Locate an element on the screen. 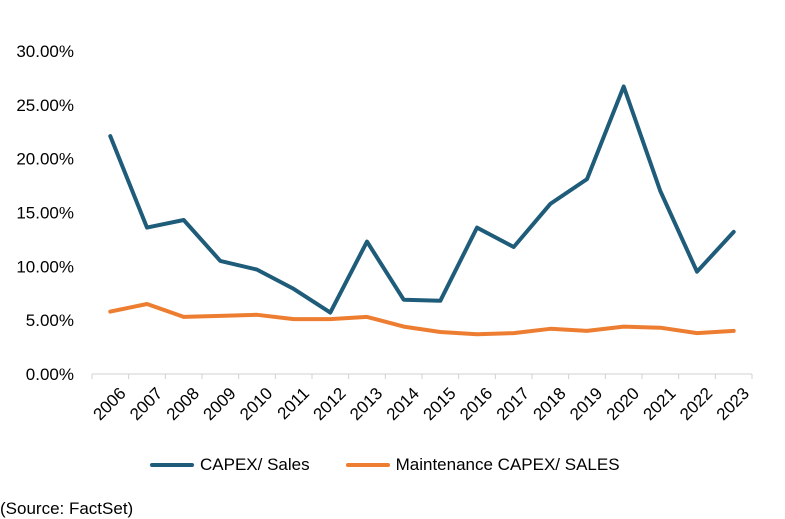 The image size is (785, 519). legend-item-maintenance: Maintenance CAPEX/ SALES is located at coordinates (483, 465).